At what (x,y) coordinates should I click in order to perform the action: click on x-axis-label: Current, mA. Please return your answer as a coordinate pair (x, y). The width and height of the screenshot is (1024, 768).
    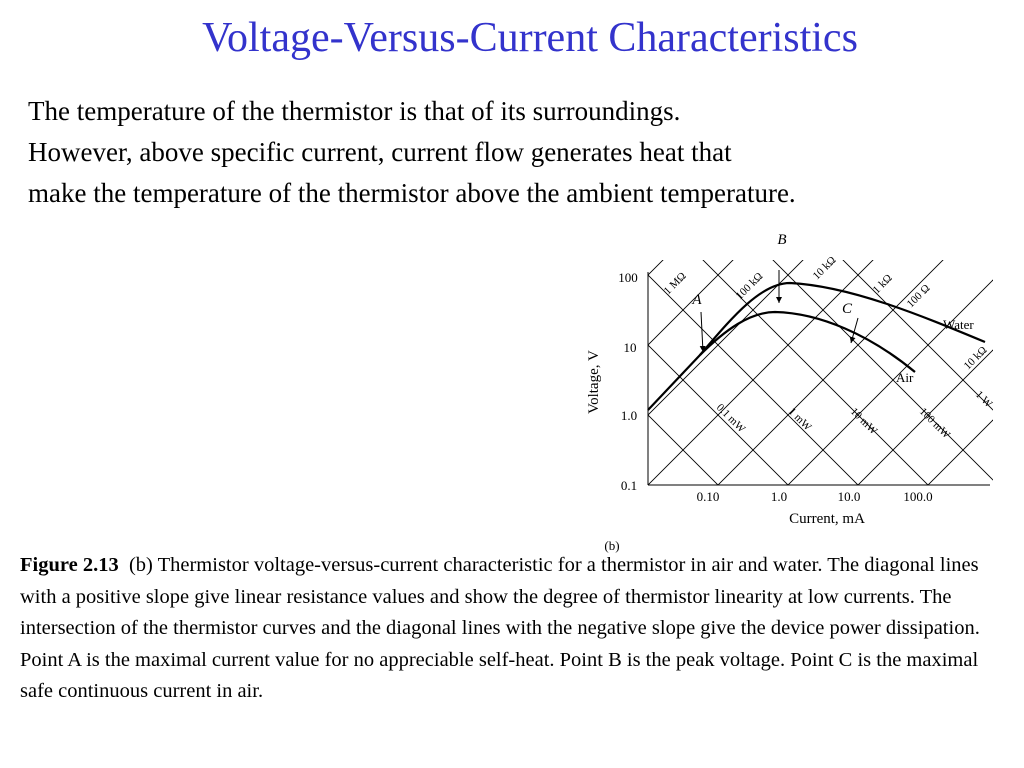
    Looking at the image, I should click on (827, 519).